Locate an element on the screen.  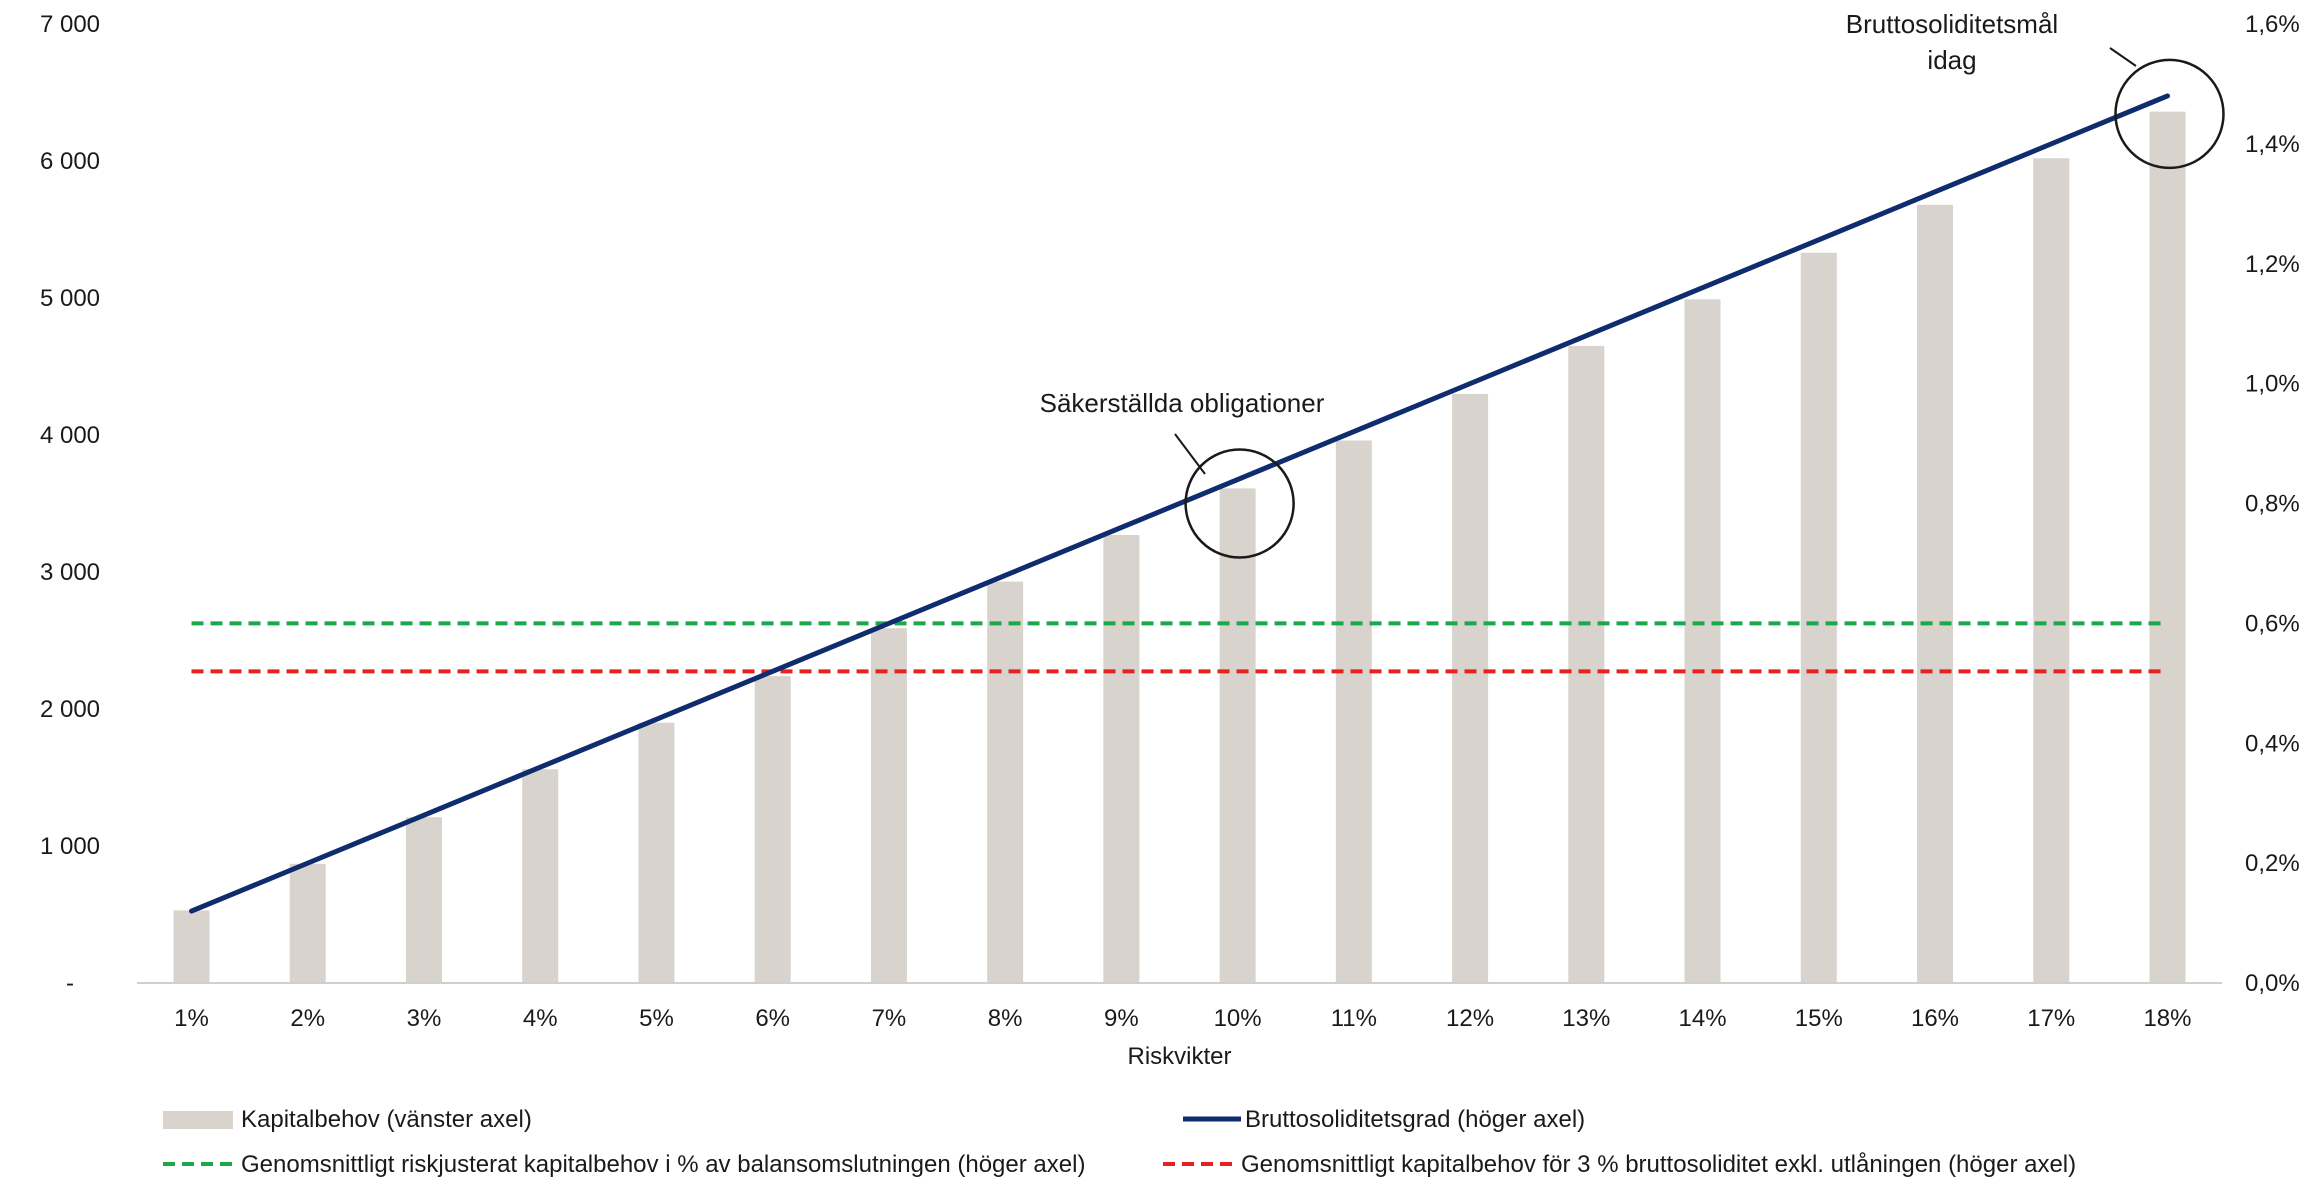
x-tick-label: 15% is located at coordinates (1819, 1018).